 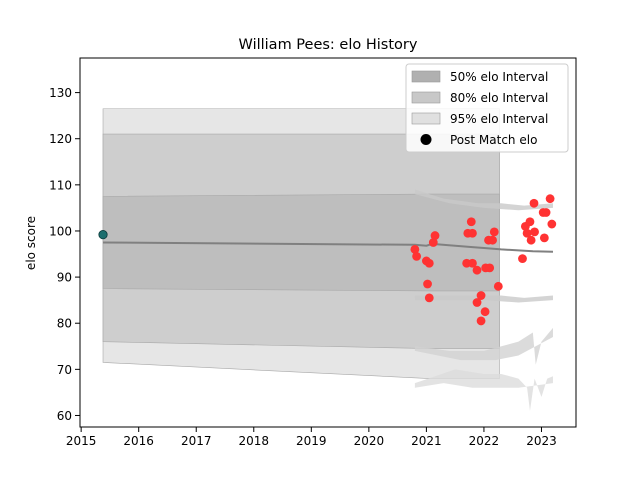 I want to click on legend-label: 80% elo Interval, so click(x=499, y=98).